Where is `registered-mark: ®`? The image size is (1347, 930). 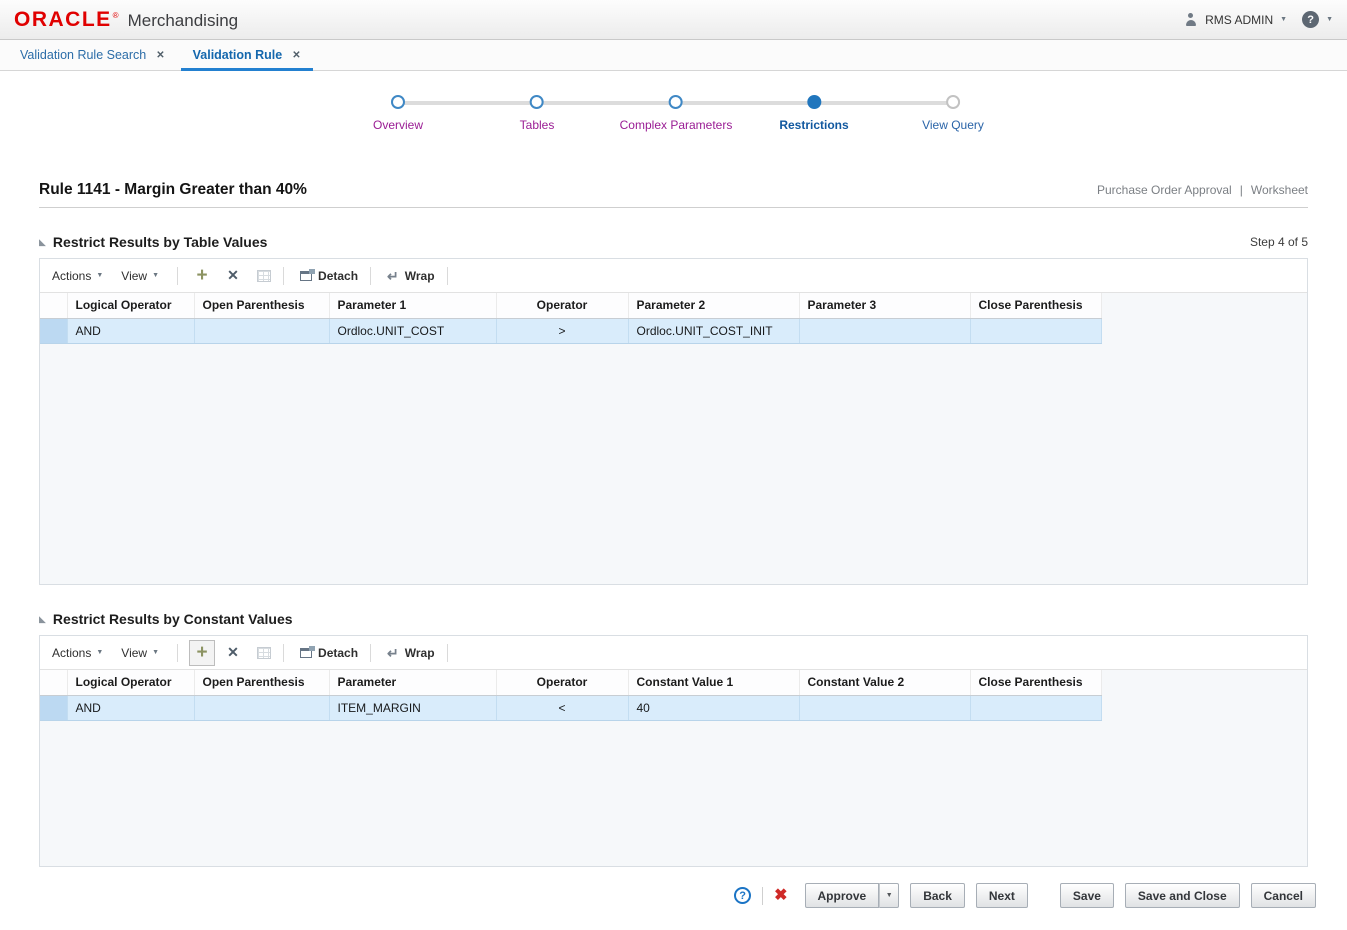
registered-mark: ® is located at coordinates (115, 15).